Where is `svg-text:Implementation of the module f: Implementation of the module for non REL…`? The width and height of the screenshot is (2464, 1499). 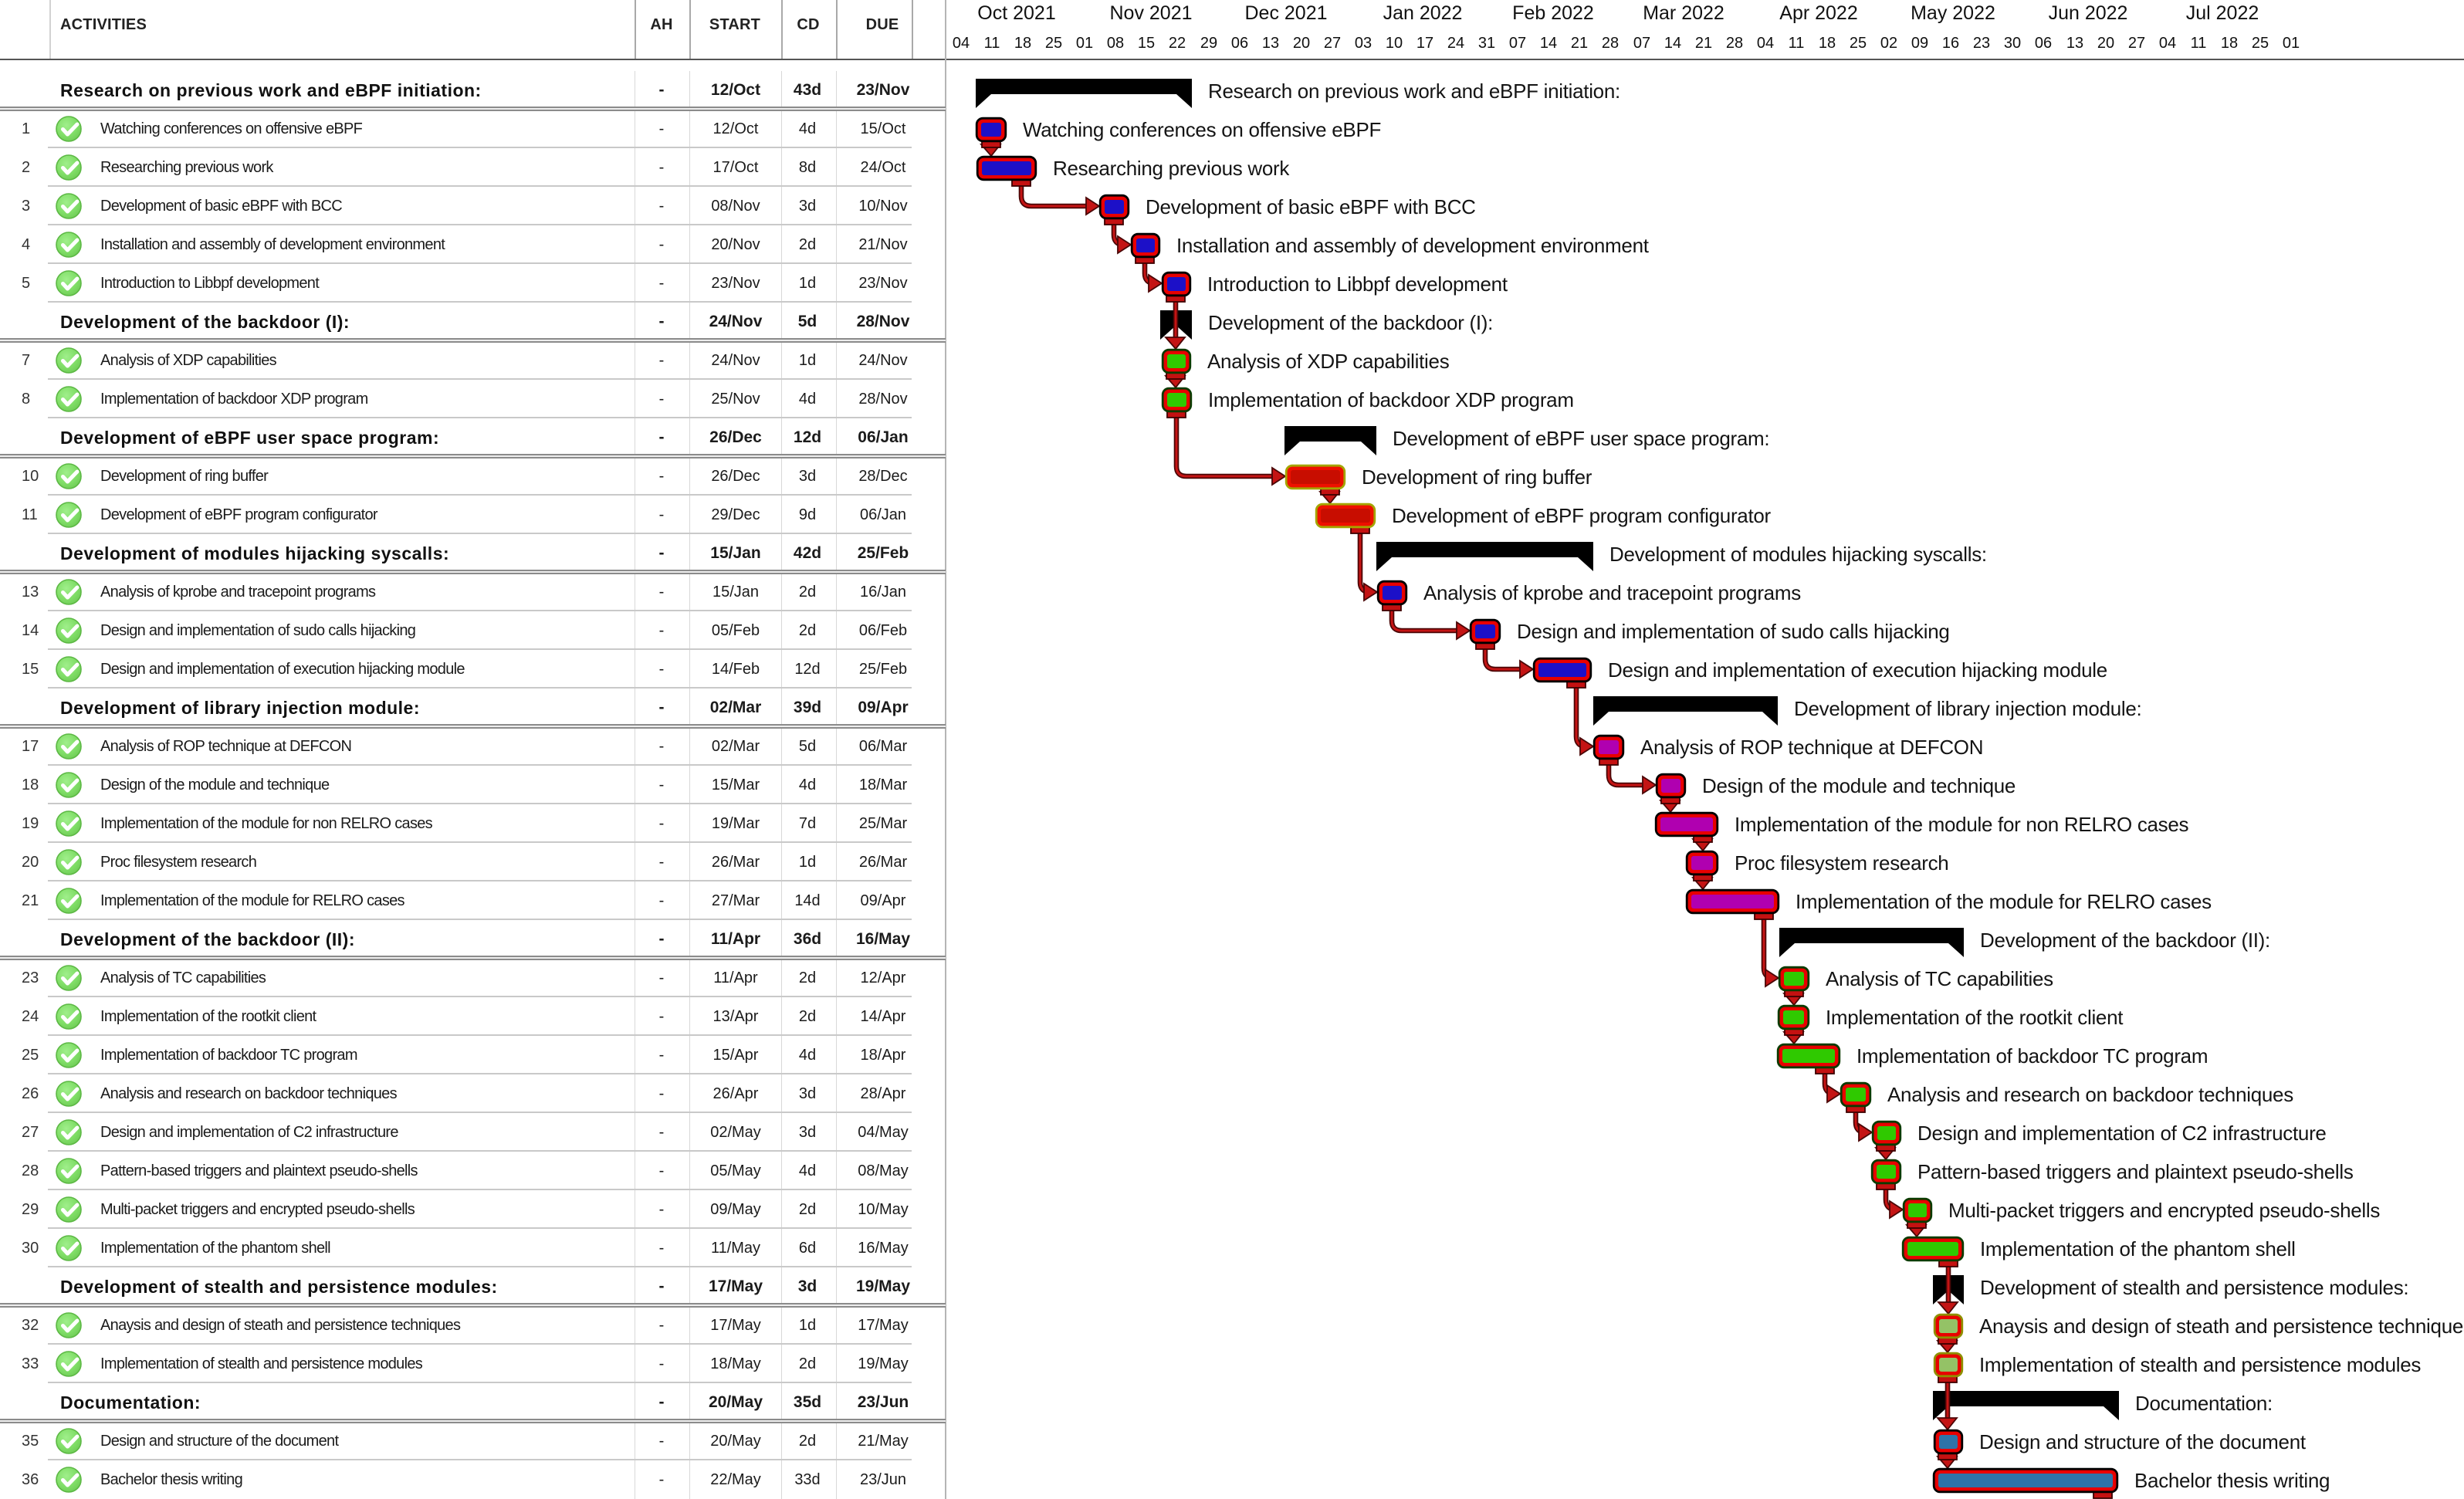 svg-text:Implementation of the module f: Implementation of the module for non REL… is located at coordinates (1962, 825).